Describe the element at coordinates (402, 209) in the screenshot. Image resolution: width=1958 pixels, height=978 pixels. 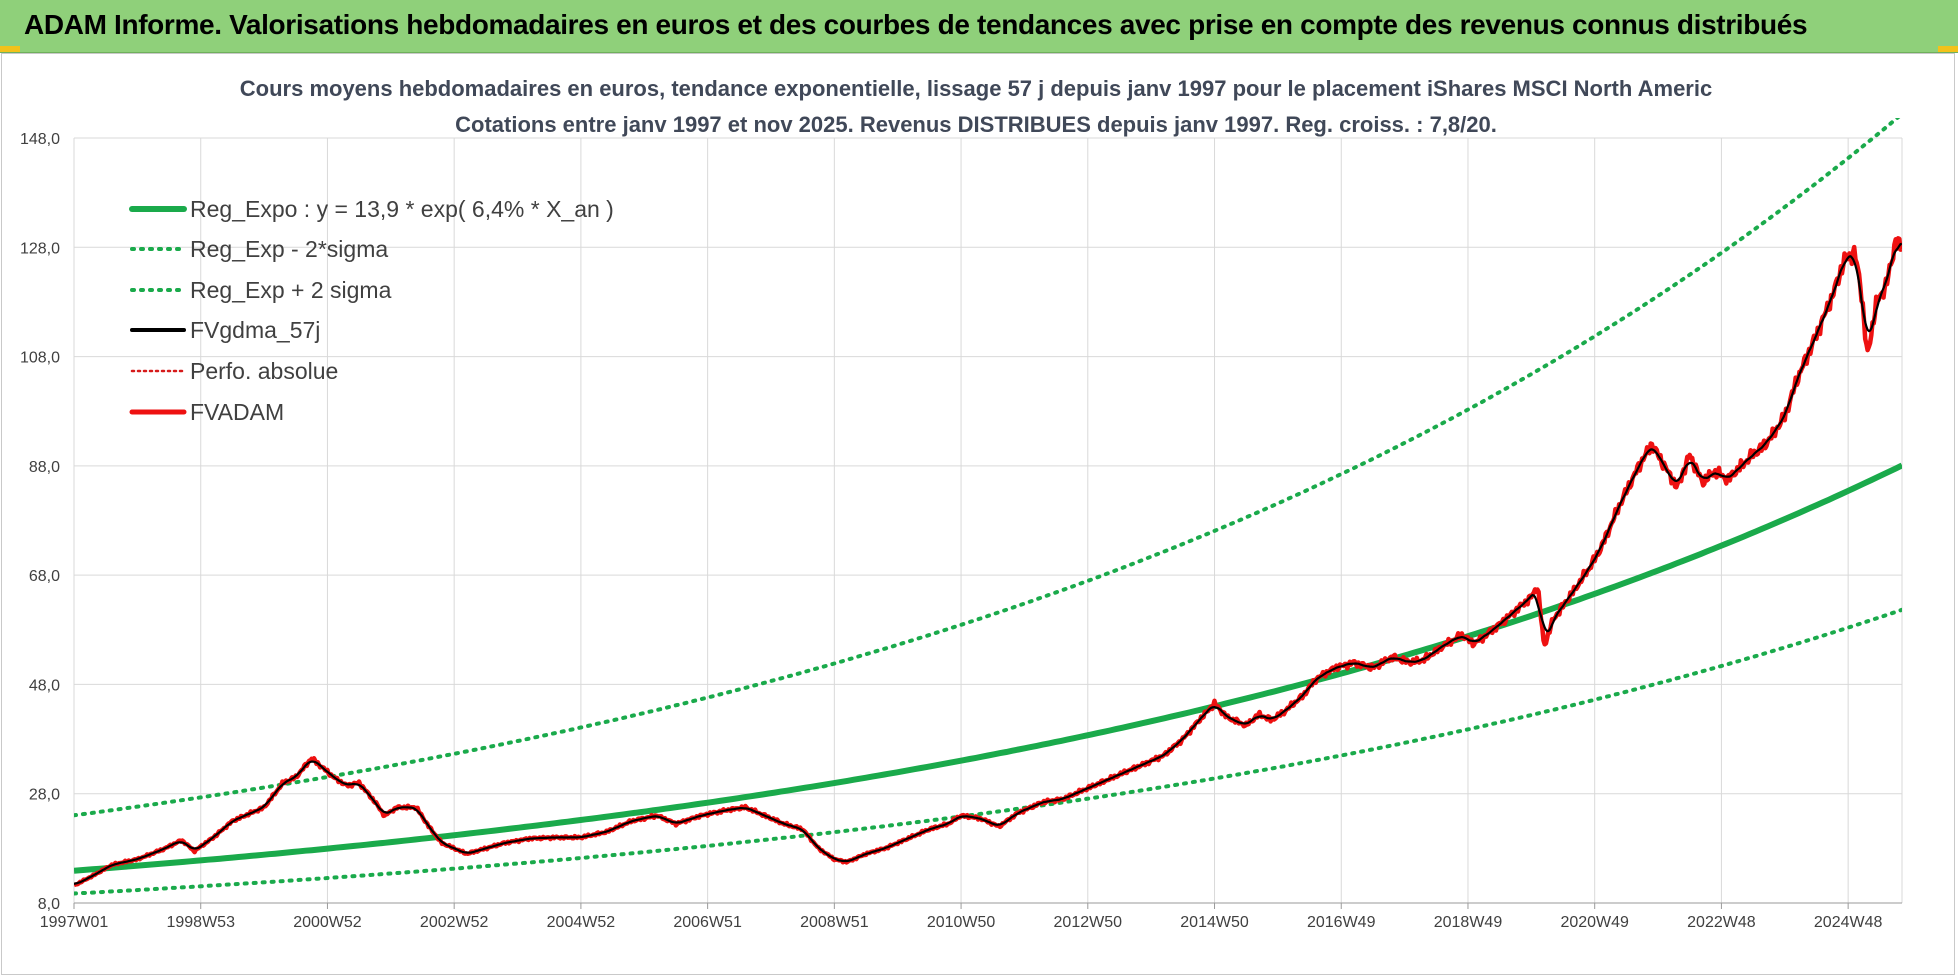
I see `legend-label: Reg_Expo : y = 13,9 * exp( 6,4% * X_an )` at that location.